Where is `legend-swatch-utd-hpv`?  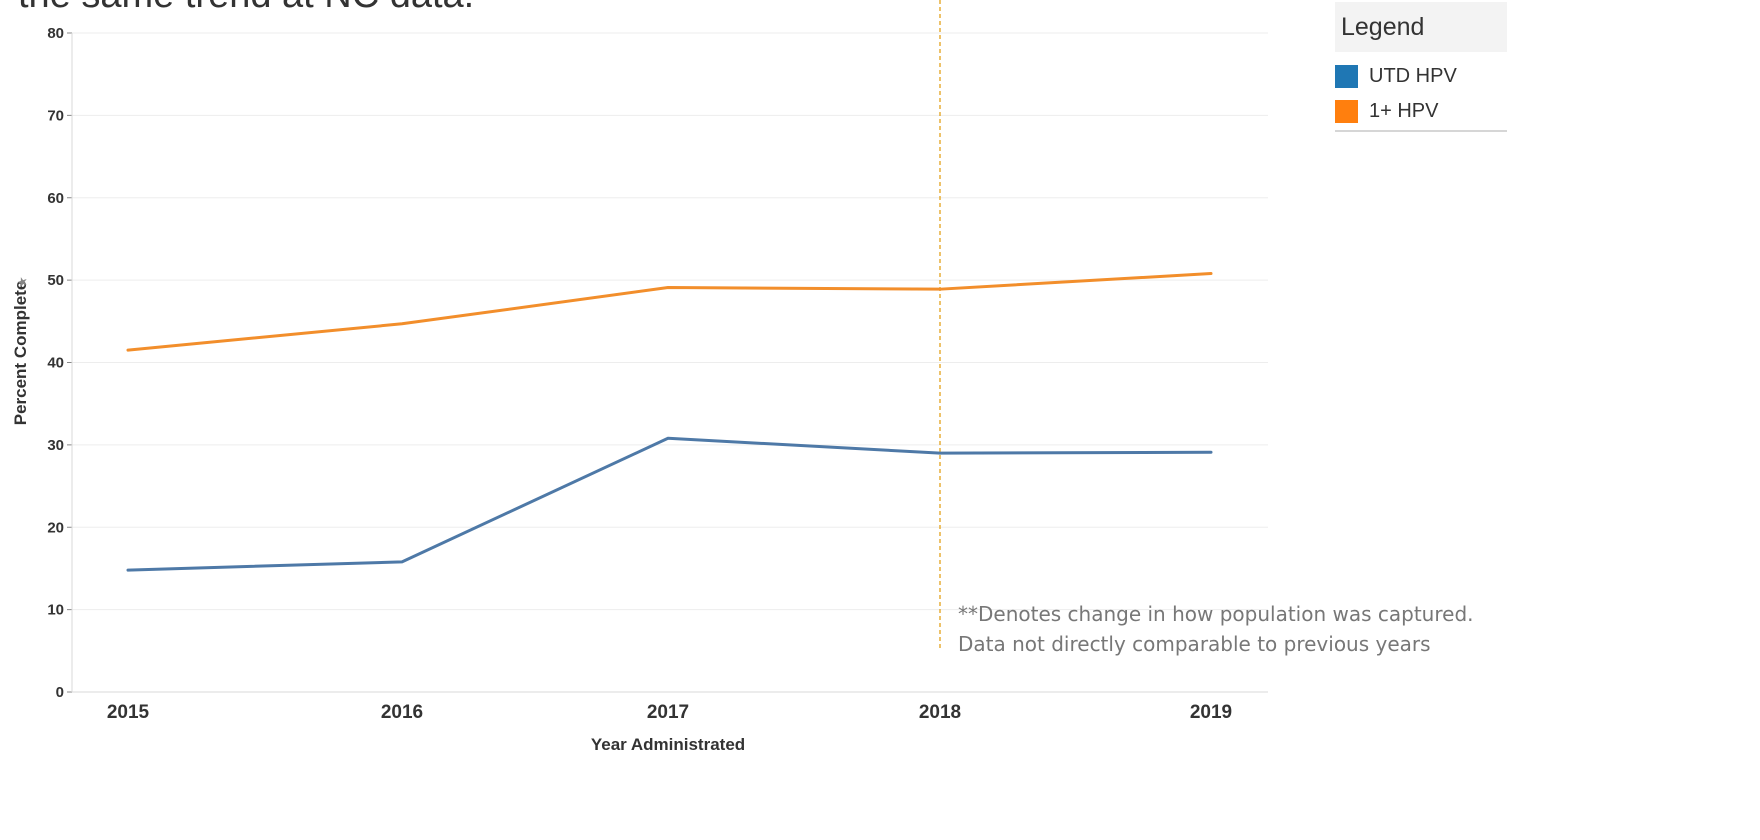 legend-swatch-utd-hpv is located at coordinates (1346, 76).